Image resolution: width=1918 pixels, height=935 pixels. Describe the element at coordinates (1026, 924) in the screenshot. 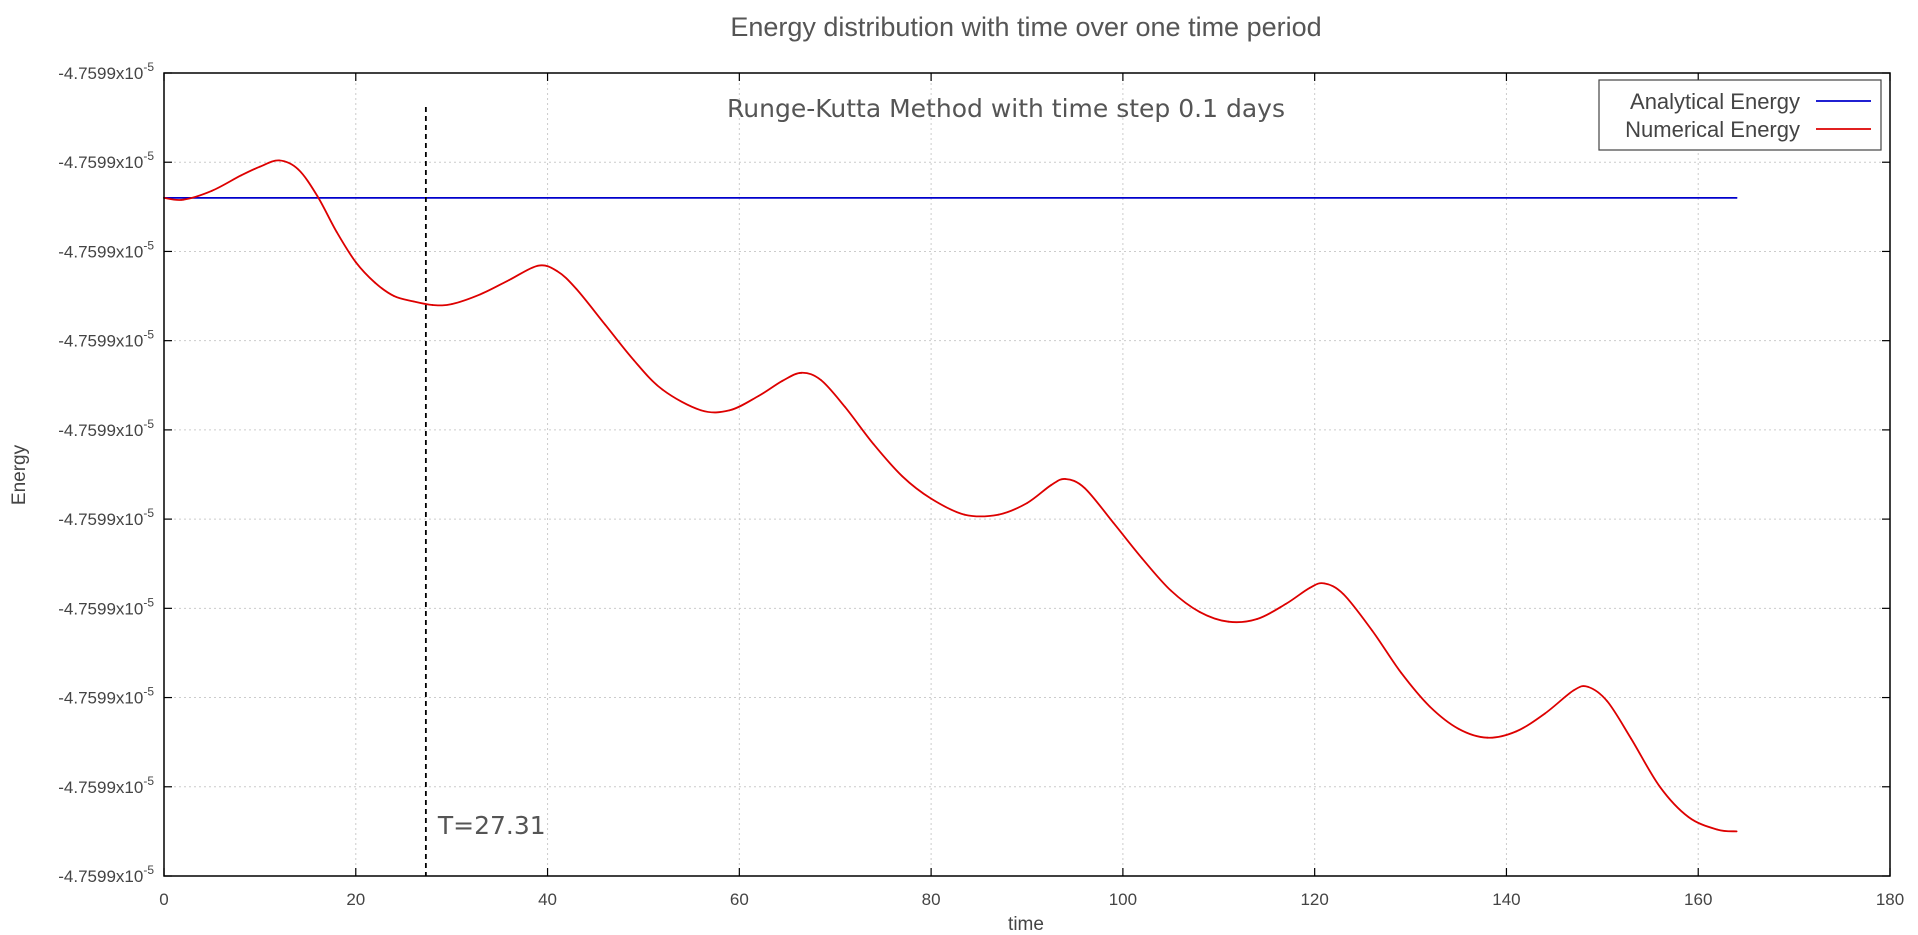

I see `x-axis-label: time` at that location.